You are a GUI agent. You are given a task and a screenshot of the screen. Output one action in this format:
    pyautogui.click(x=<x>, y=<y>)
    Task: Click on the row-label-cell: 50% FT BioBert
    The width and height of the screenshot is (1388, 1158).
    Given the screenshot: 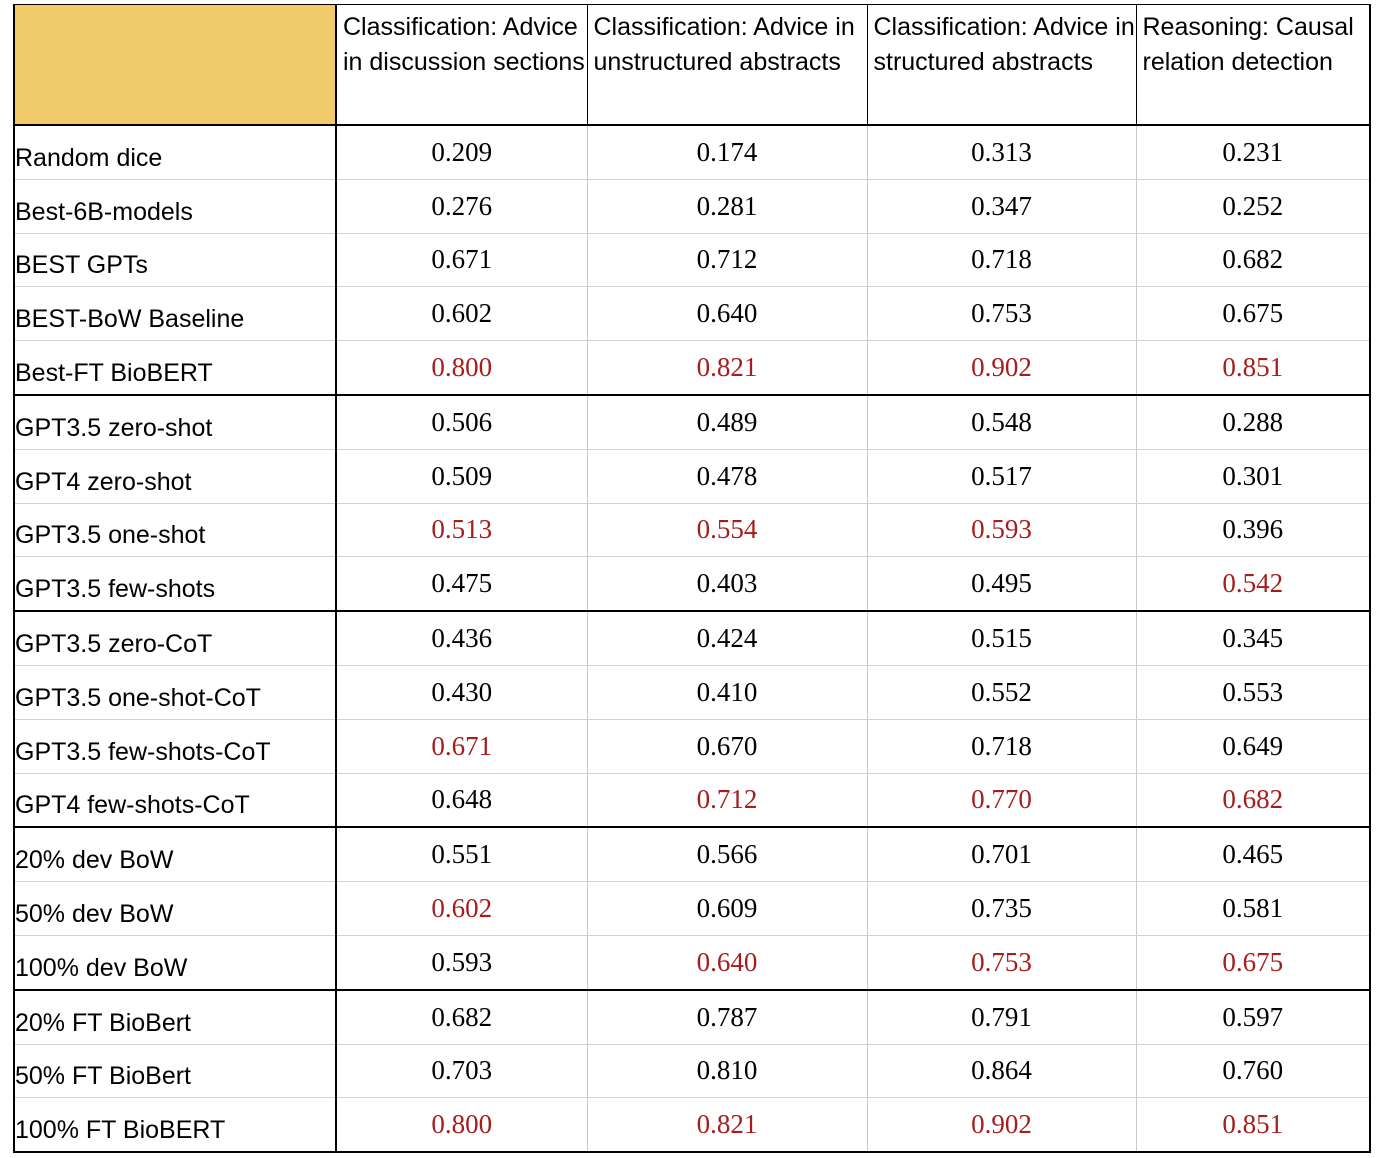 What is the action you would take?
    pyautogui.click(x=175, y=1071)
    